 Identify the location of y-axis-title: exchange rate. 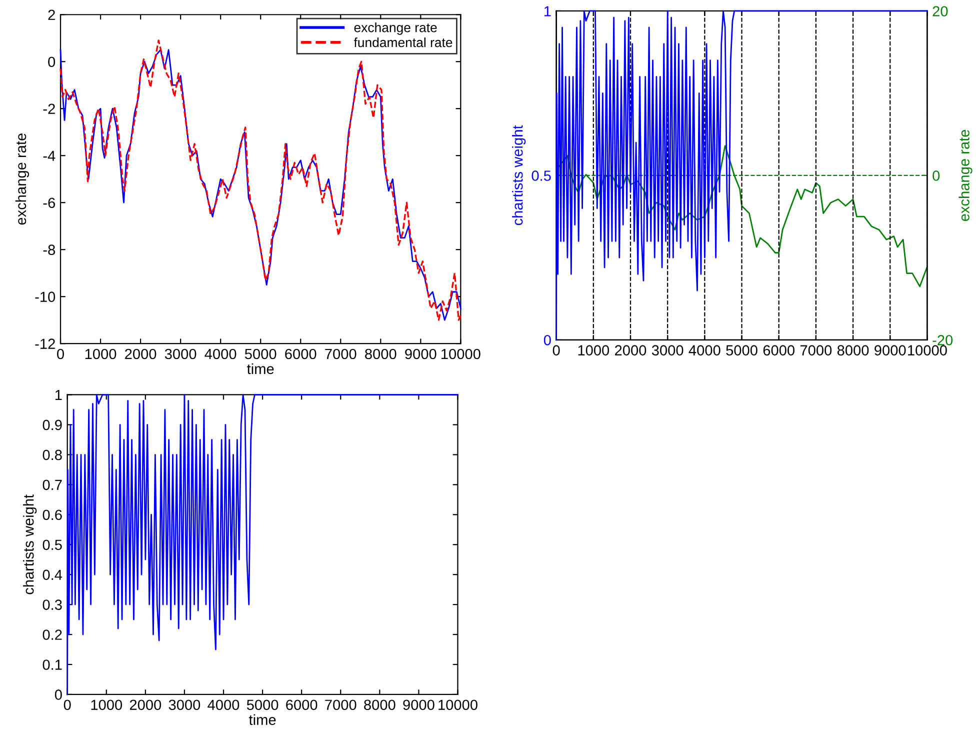
(22, 179).